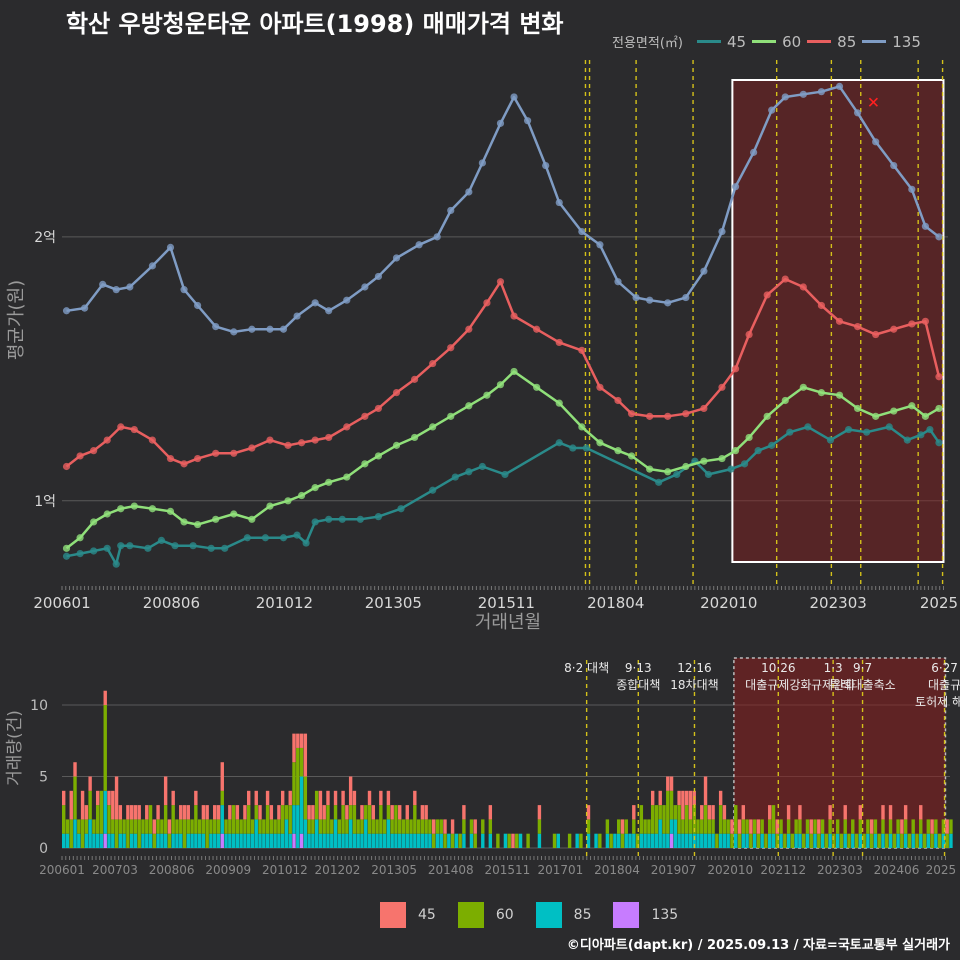  Describe the element at coordinates (897, 870) in the screenshot. I see `bar-x-tick-label: 202406` at that location.